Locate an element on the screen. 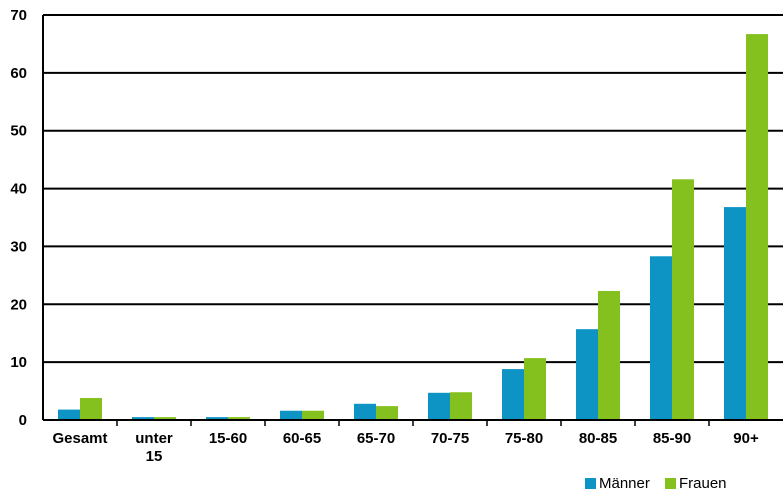 The image size is (783, 492). legend-label: Frauen is located at coordinates (703, 483).